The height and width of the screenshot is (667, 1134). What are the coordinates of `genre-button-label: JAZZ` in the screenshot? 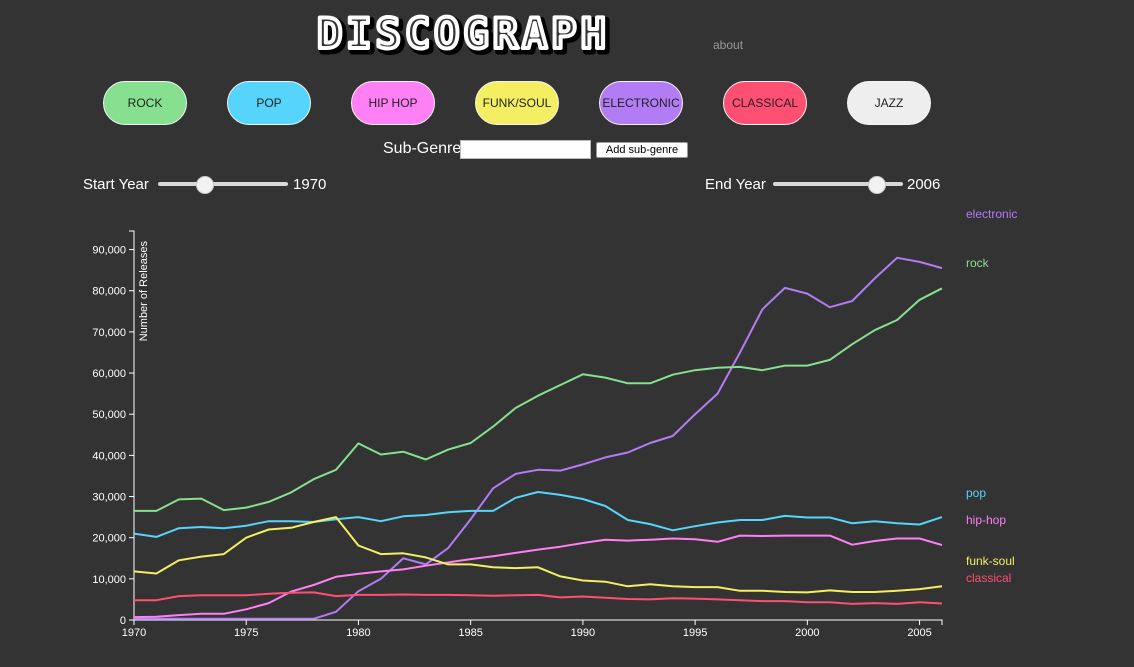 It's located at (889, 103).